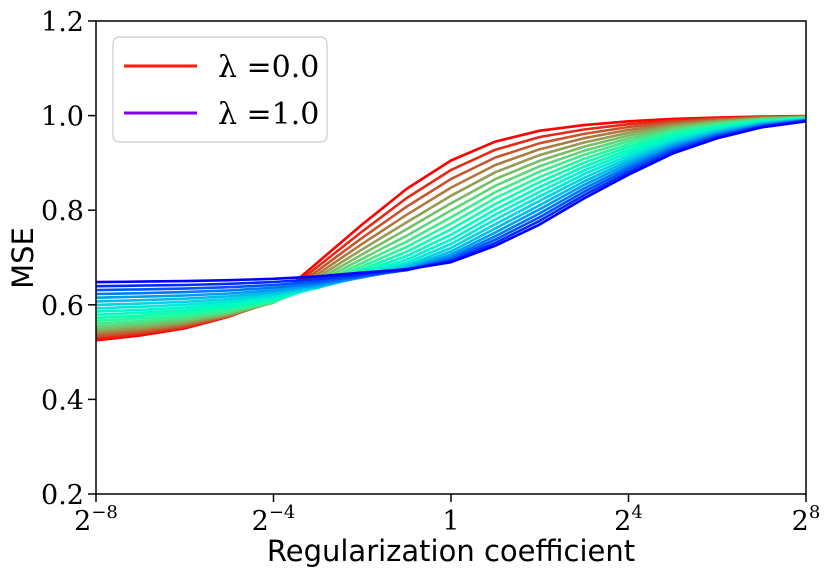 The image size is (830, 579). I want to click on x-tick-label: 24, so click(628, 519).